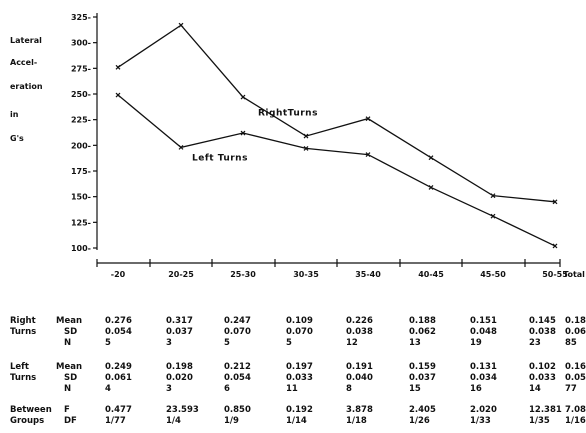 This screenshot has width=586, height=433. I want to click on table-group-label: Groups, so click(27, 421).